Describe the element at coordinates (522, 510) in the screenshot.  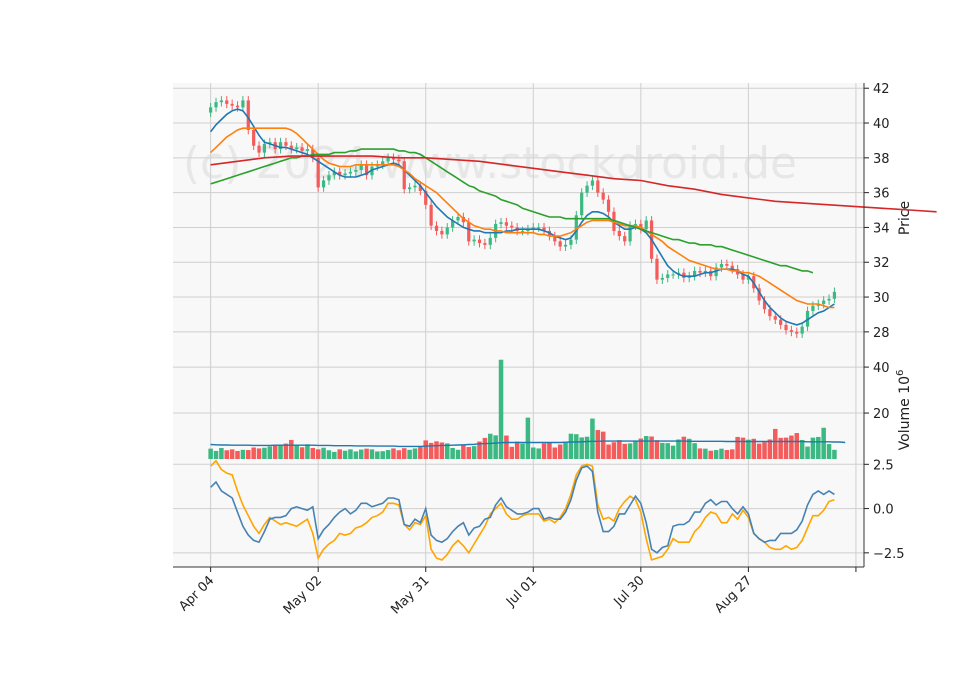
I see `oscillator-signal-line` at that location.